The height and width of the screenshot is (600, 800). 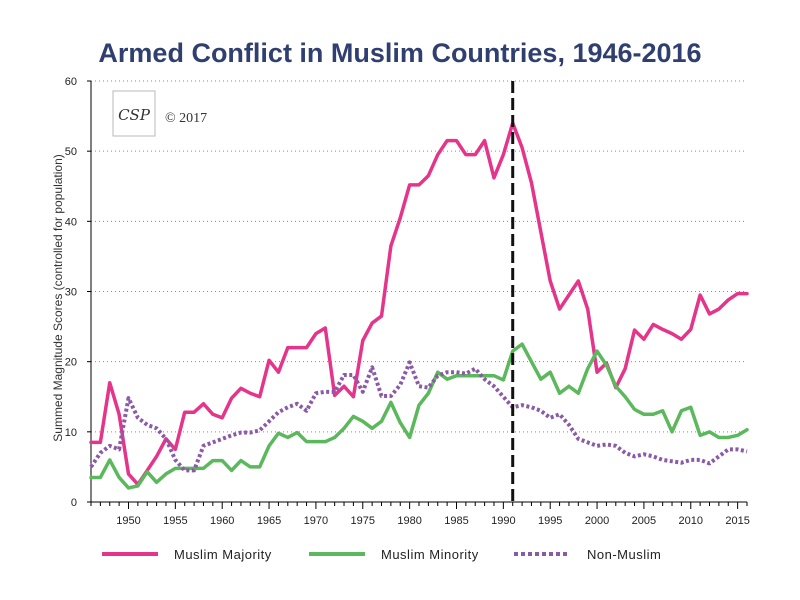 What do you see at coordinates (223, 554) in the screenshot?
I see `legend-label: Muslim Majority` at bounding box center [223, 554].